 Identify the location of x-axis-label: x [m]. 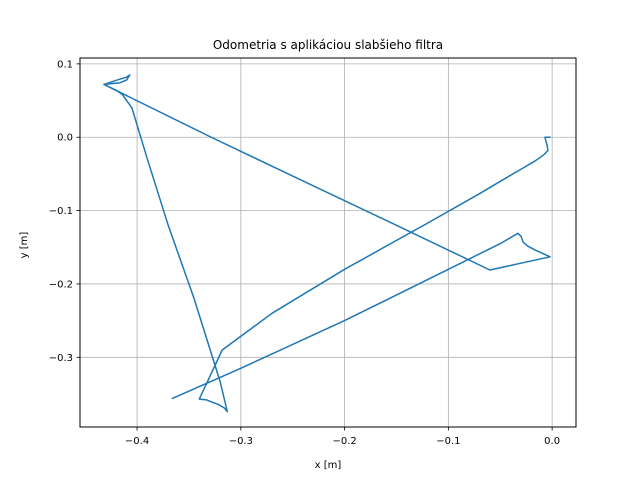
(328, 465).